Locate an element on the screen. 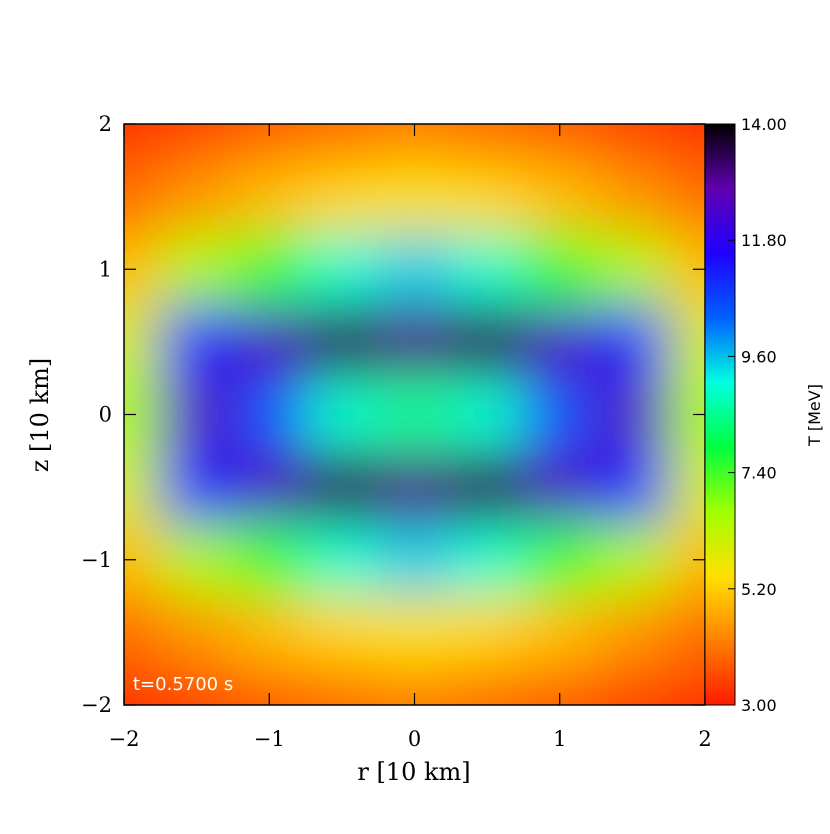  colorbar-tick-label: 11.80 is located at coordinates (764, 240).